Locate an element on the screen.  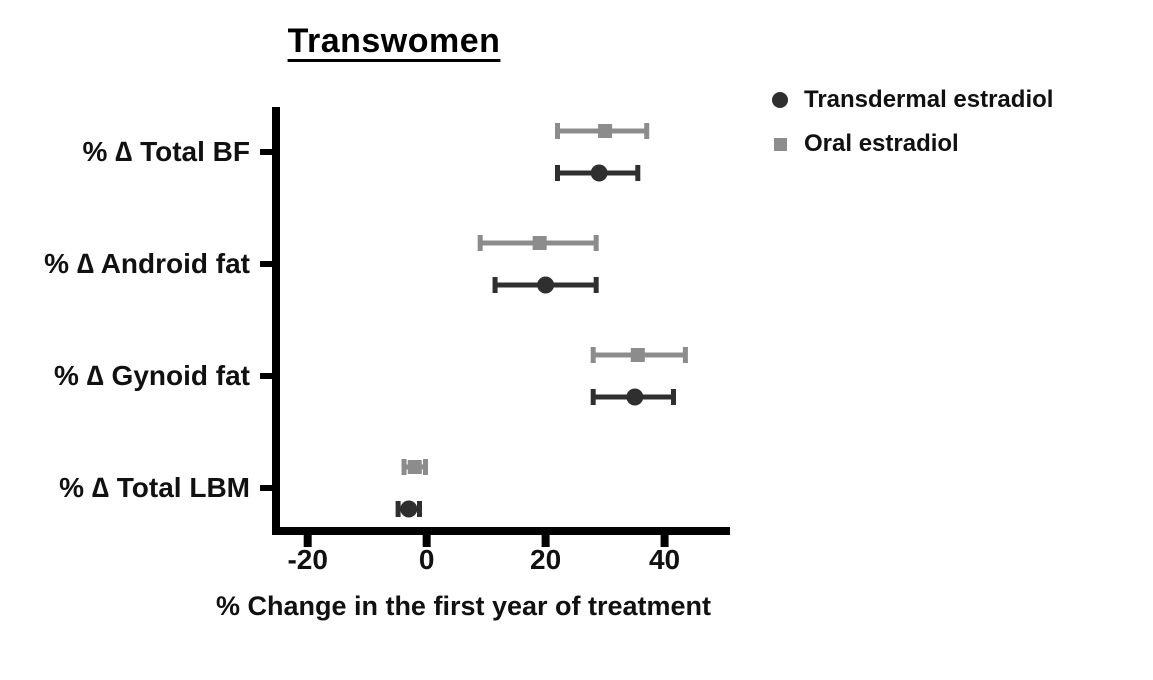
x-tick-label: 40 is located at coordinates (664, 559).